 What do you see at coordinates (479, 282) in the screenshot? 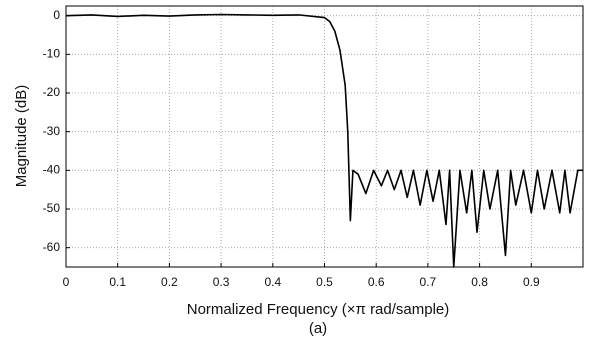
I see `x-tick-label: 0.8` at bounding box center [479, 282].